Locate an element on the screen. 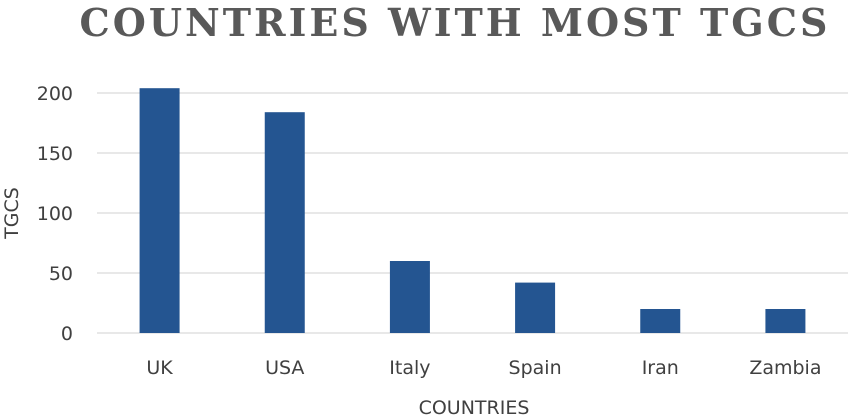  y-tick-label: 0 is located at coordinates (67, 334).